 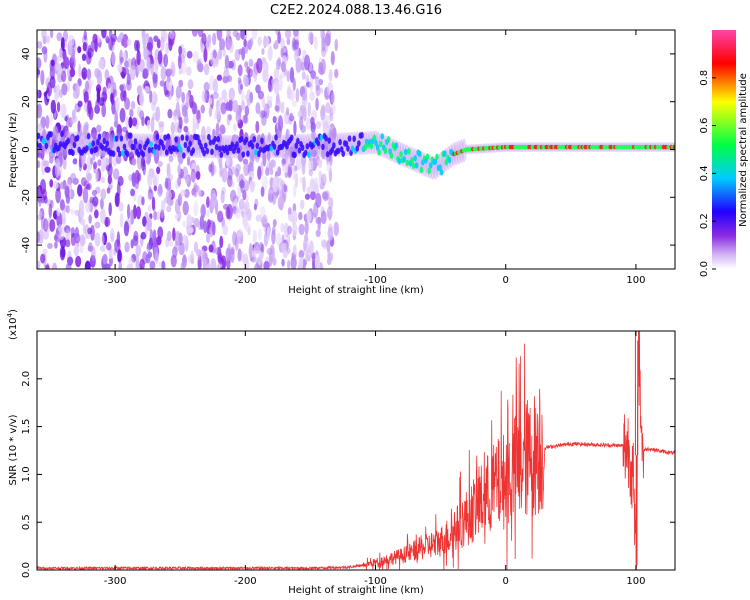 What do you see at coordinates (26, 427) in the screenshot?
I see `y-tick-label: 1.5` at bounding box center [26, 427].